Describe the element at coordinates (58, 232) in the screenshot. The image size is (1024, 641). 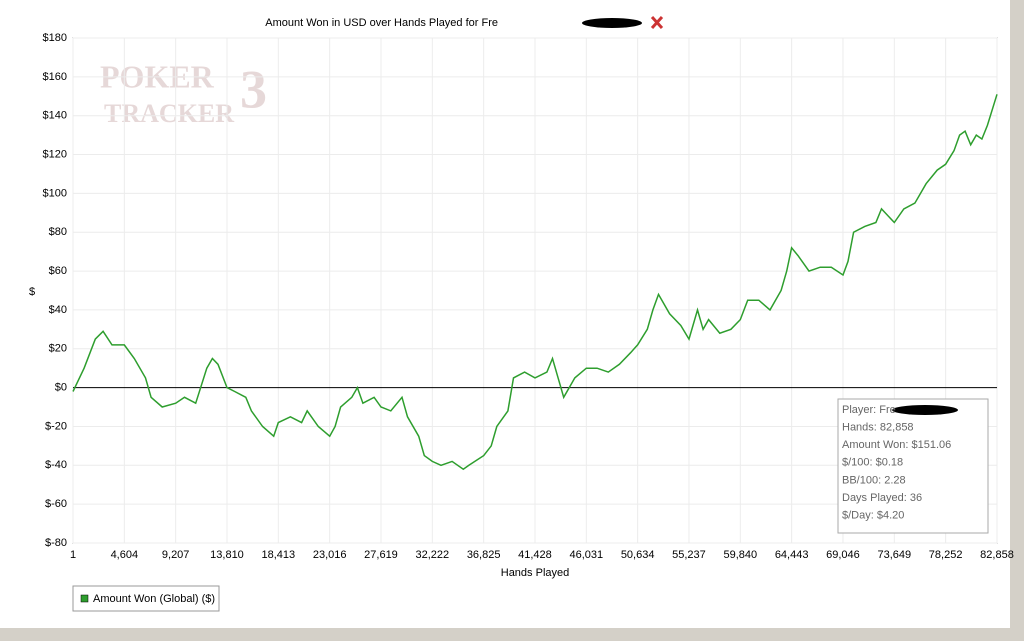
I see `y-tick-label: $80` at that location.